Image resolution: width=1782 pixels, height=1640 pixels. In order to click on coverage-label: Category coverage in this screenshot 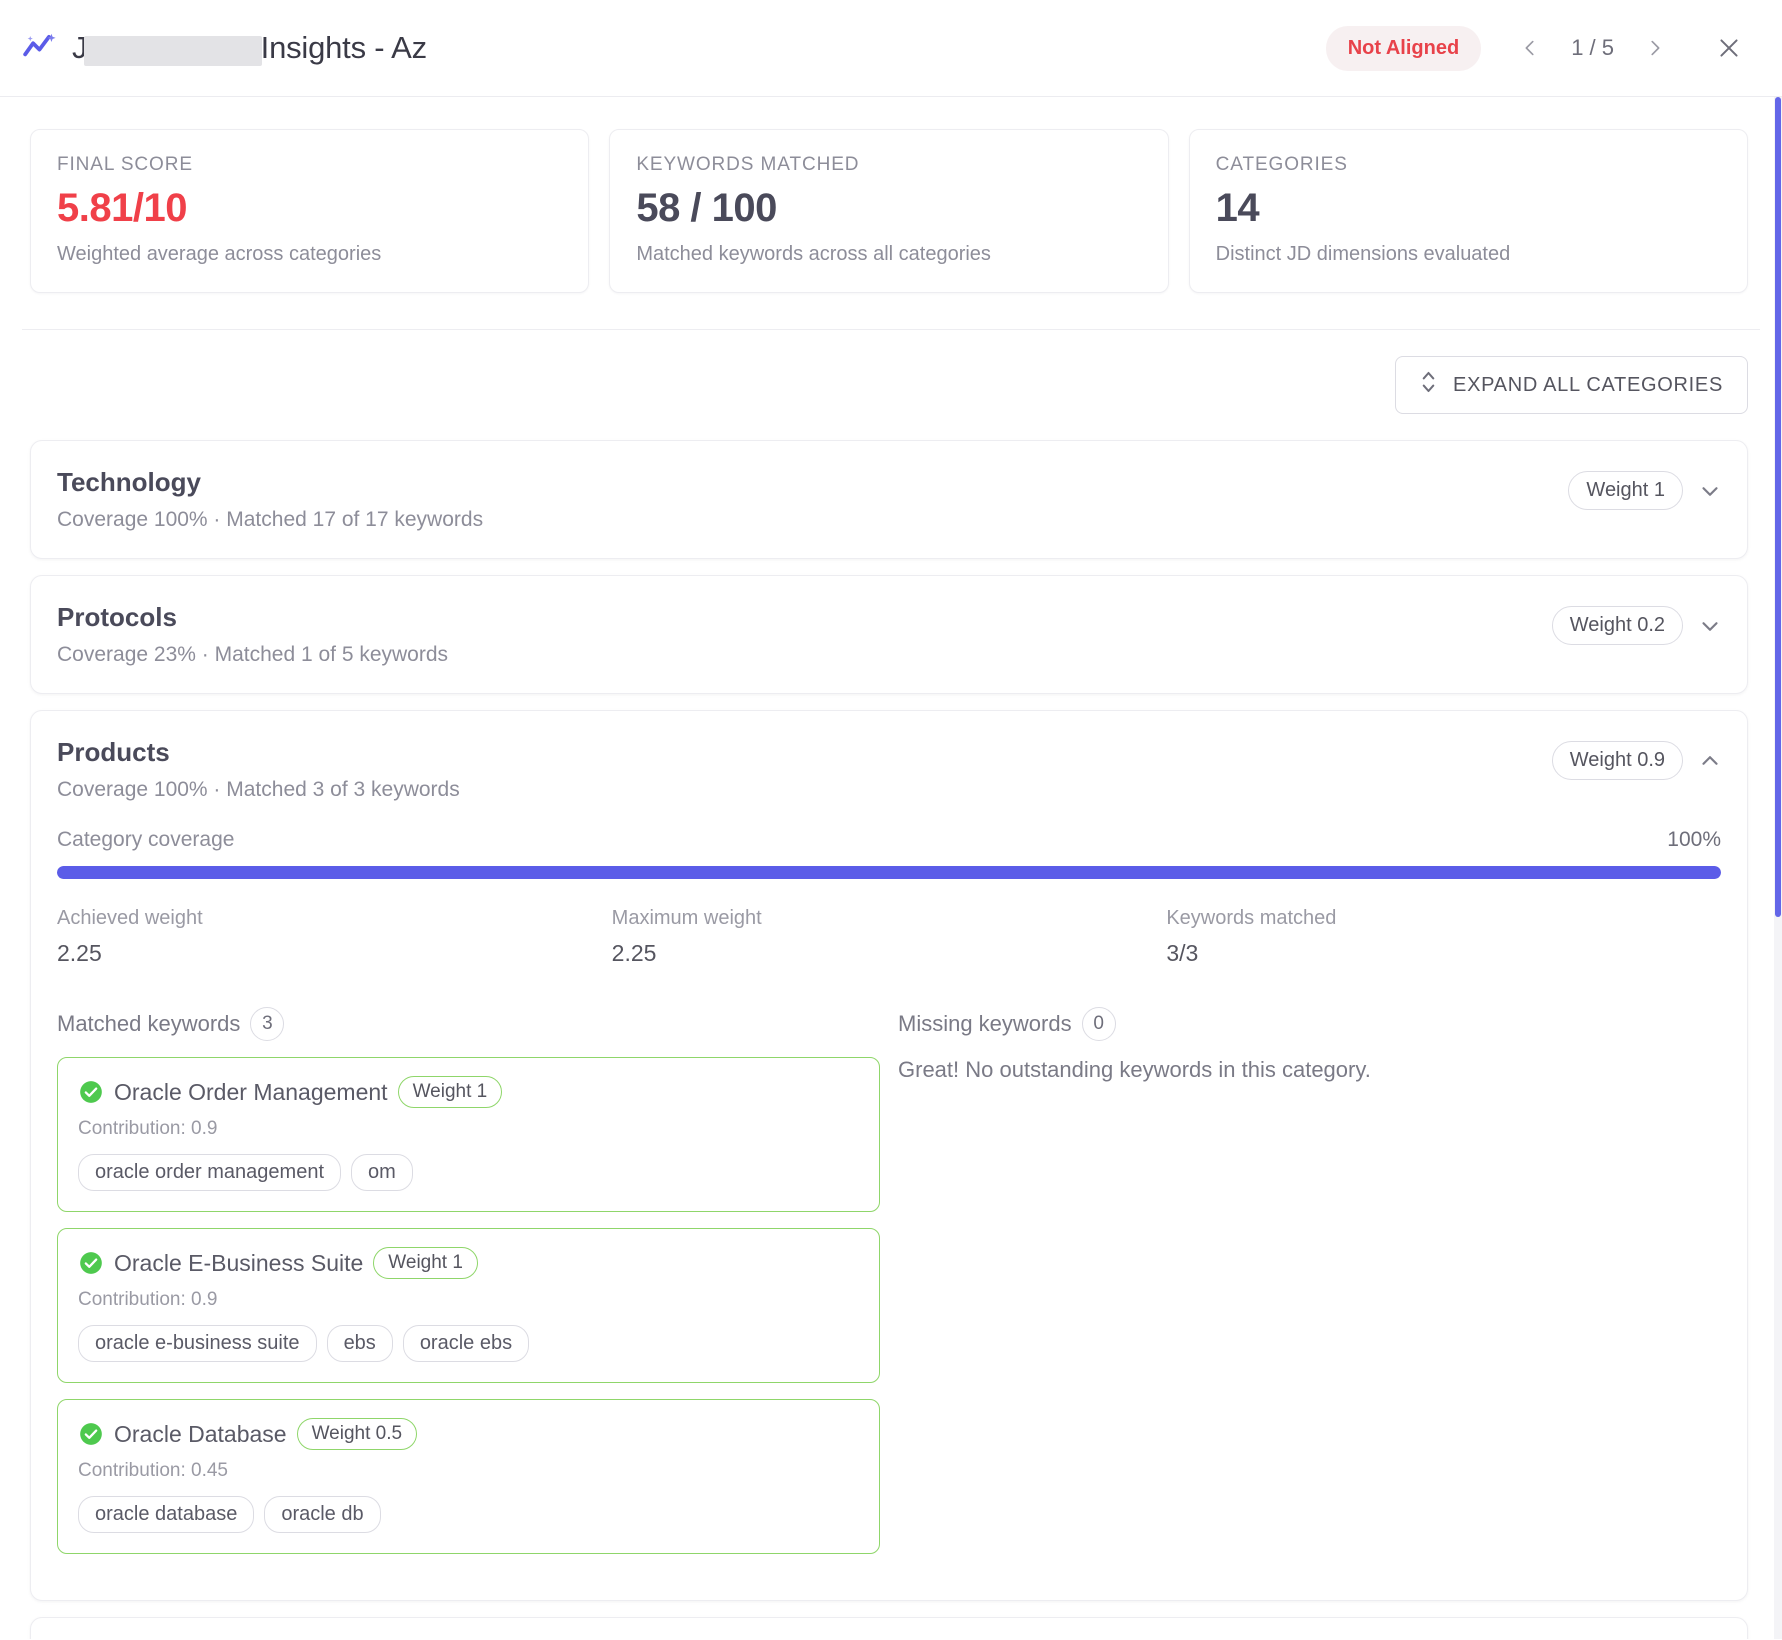, I will do `click(146, 839)`.